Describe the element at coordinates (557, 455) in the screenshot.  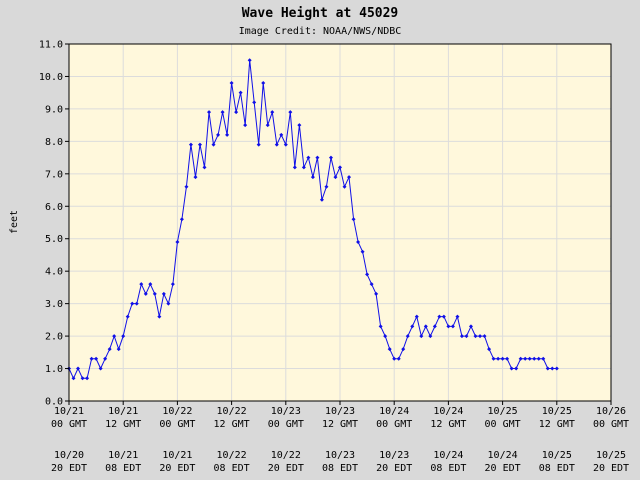
I see `x-tick-label: 10/25` at that location.